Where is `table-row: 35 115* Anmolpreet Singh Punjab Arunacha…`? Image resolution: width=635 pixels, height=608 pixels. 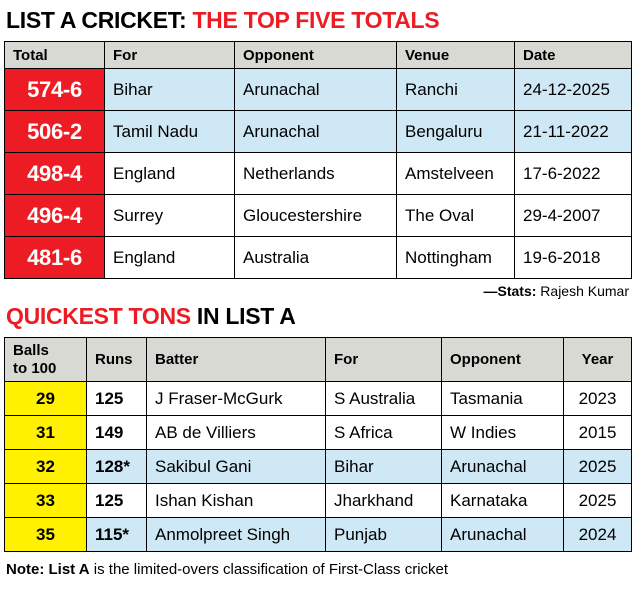 table-row: 35 115* Anmolpreet Singh Punjab Arunacha… is located at coordinates (318, 534).